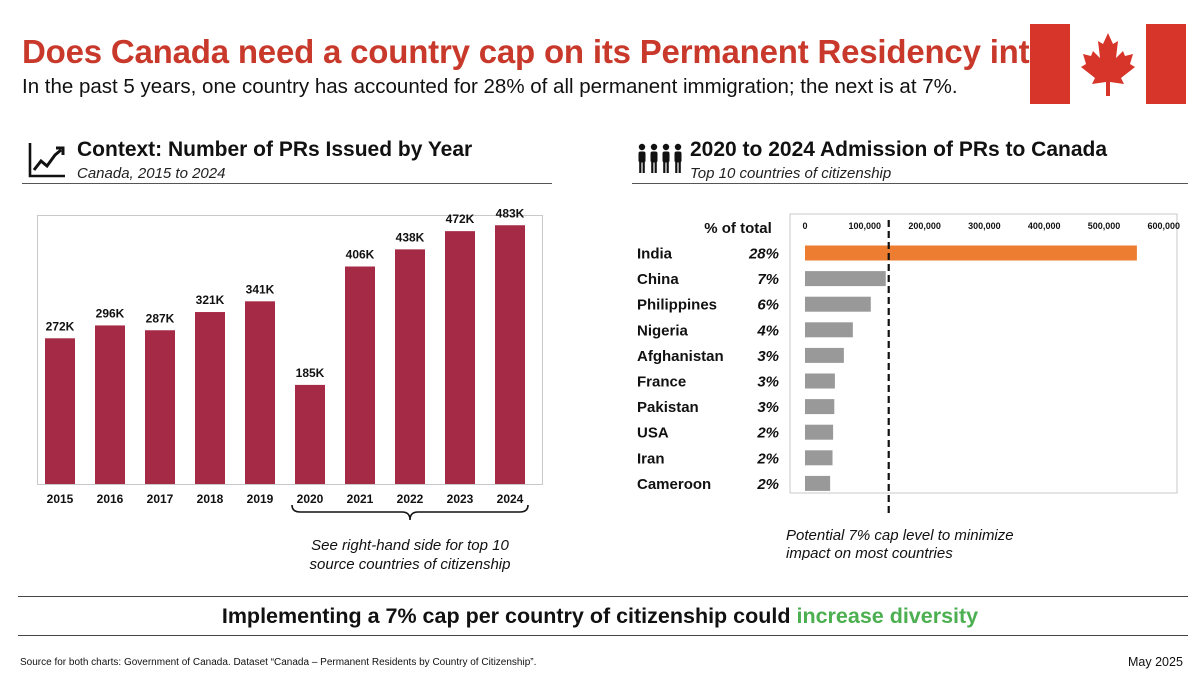 The height and width of the screenshot is (675, 1200). Describe the element at coordinates (1155, 662) in the screenshot. I see `date-label: May 2025` at that location.